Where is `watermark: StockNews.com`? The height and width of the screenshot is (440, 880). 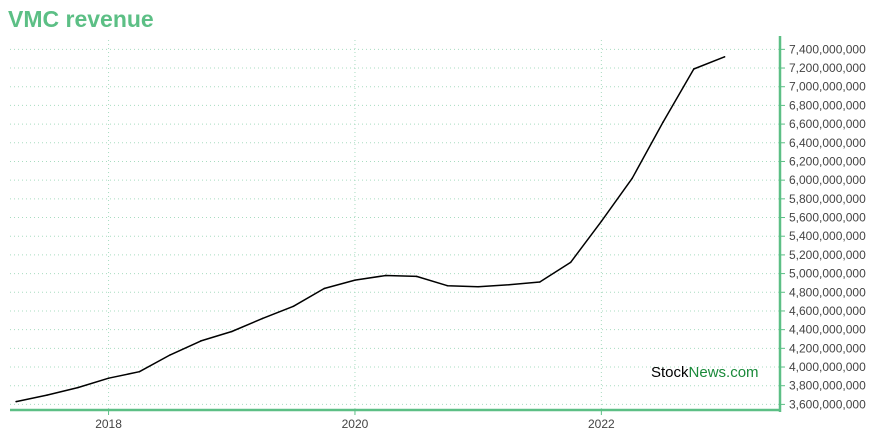 watermark: StockNews.com is located at coordinates (705, 372).